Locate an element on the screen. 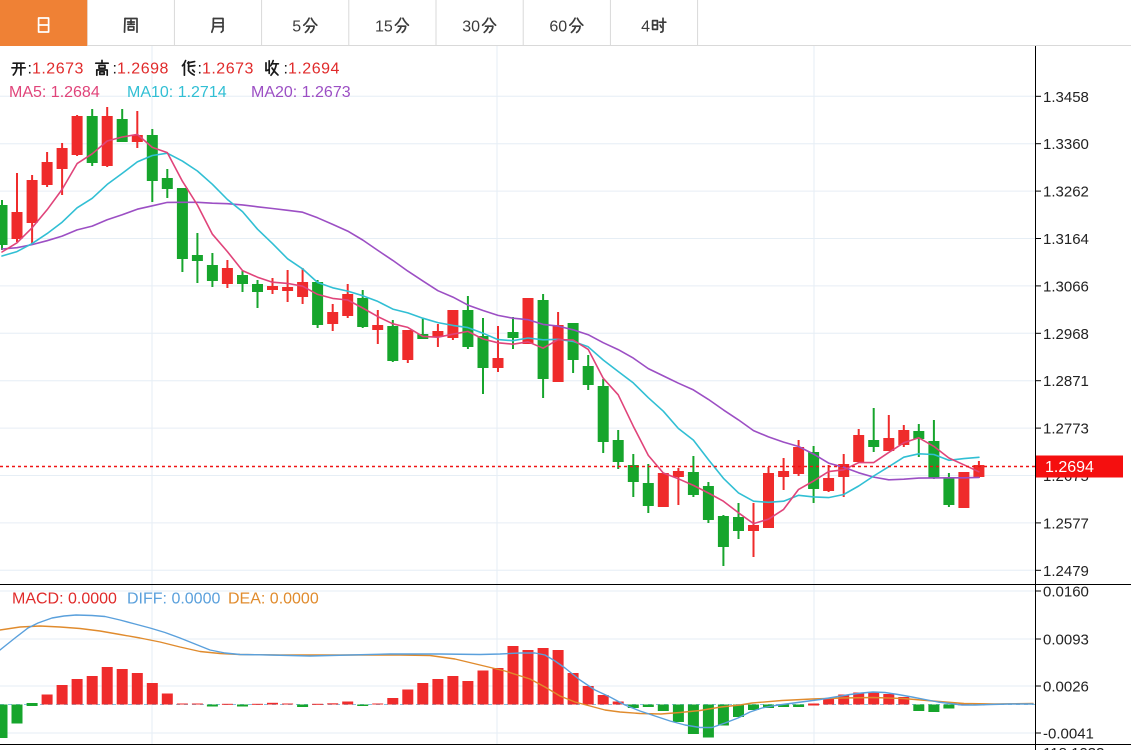 The height and width of the screenshot is (750, 1131). svg-text: DEA: 0.0000 is located at coordinates (273, 599).